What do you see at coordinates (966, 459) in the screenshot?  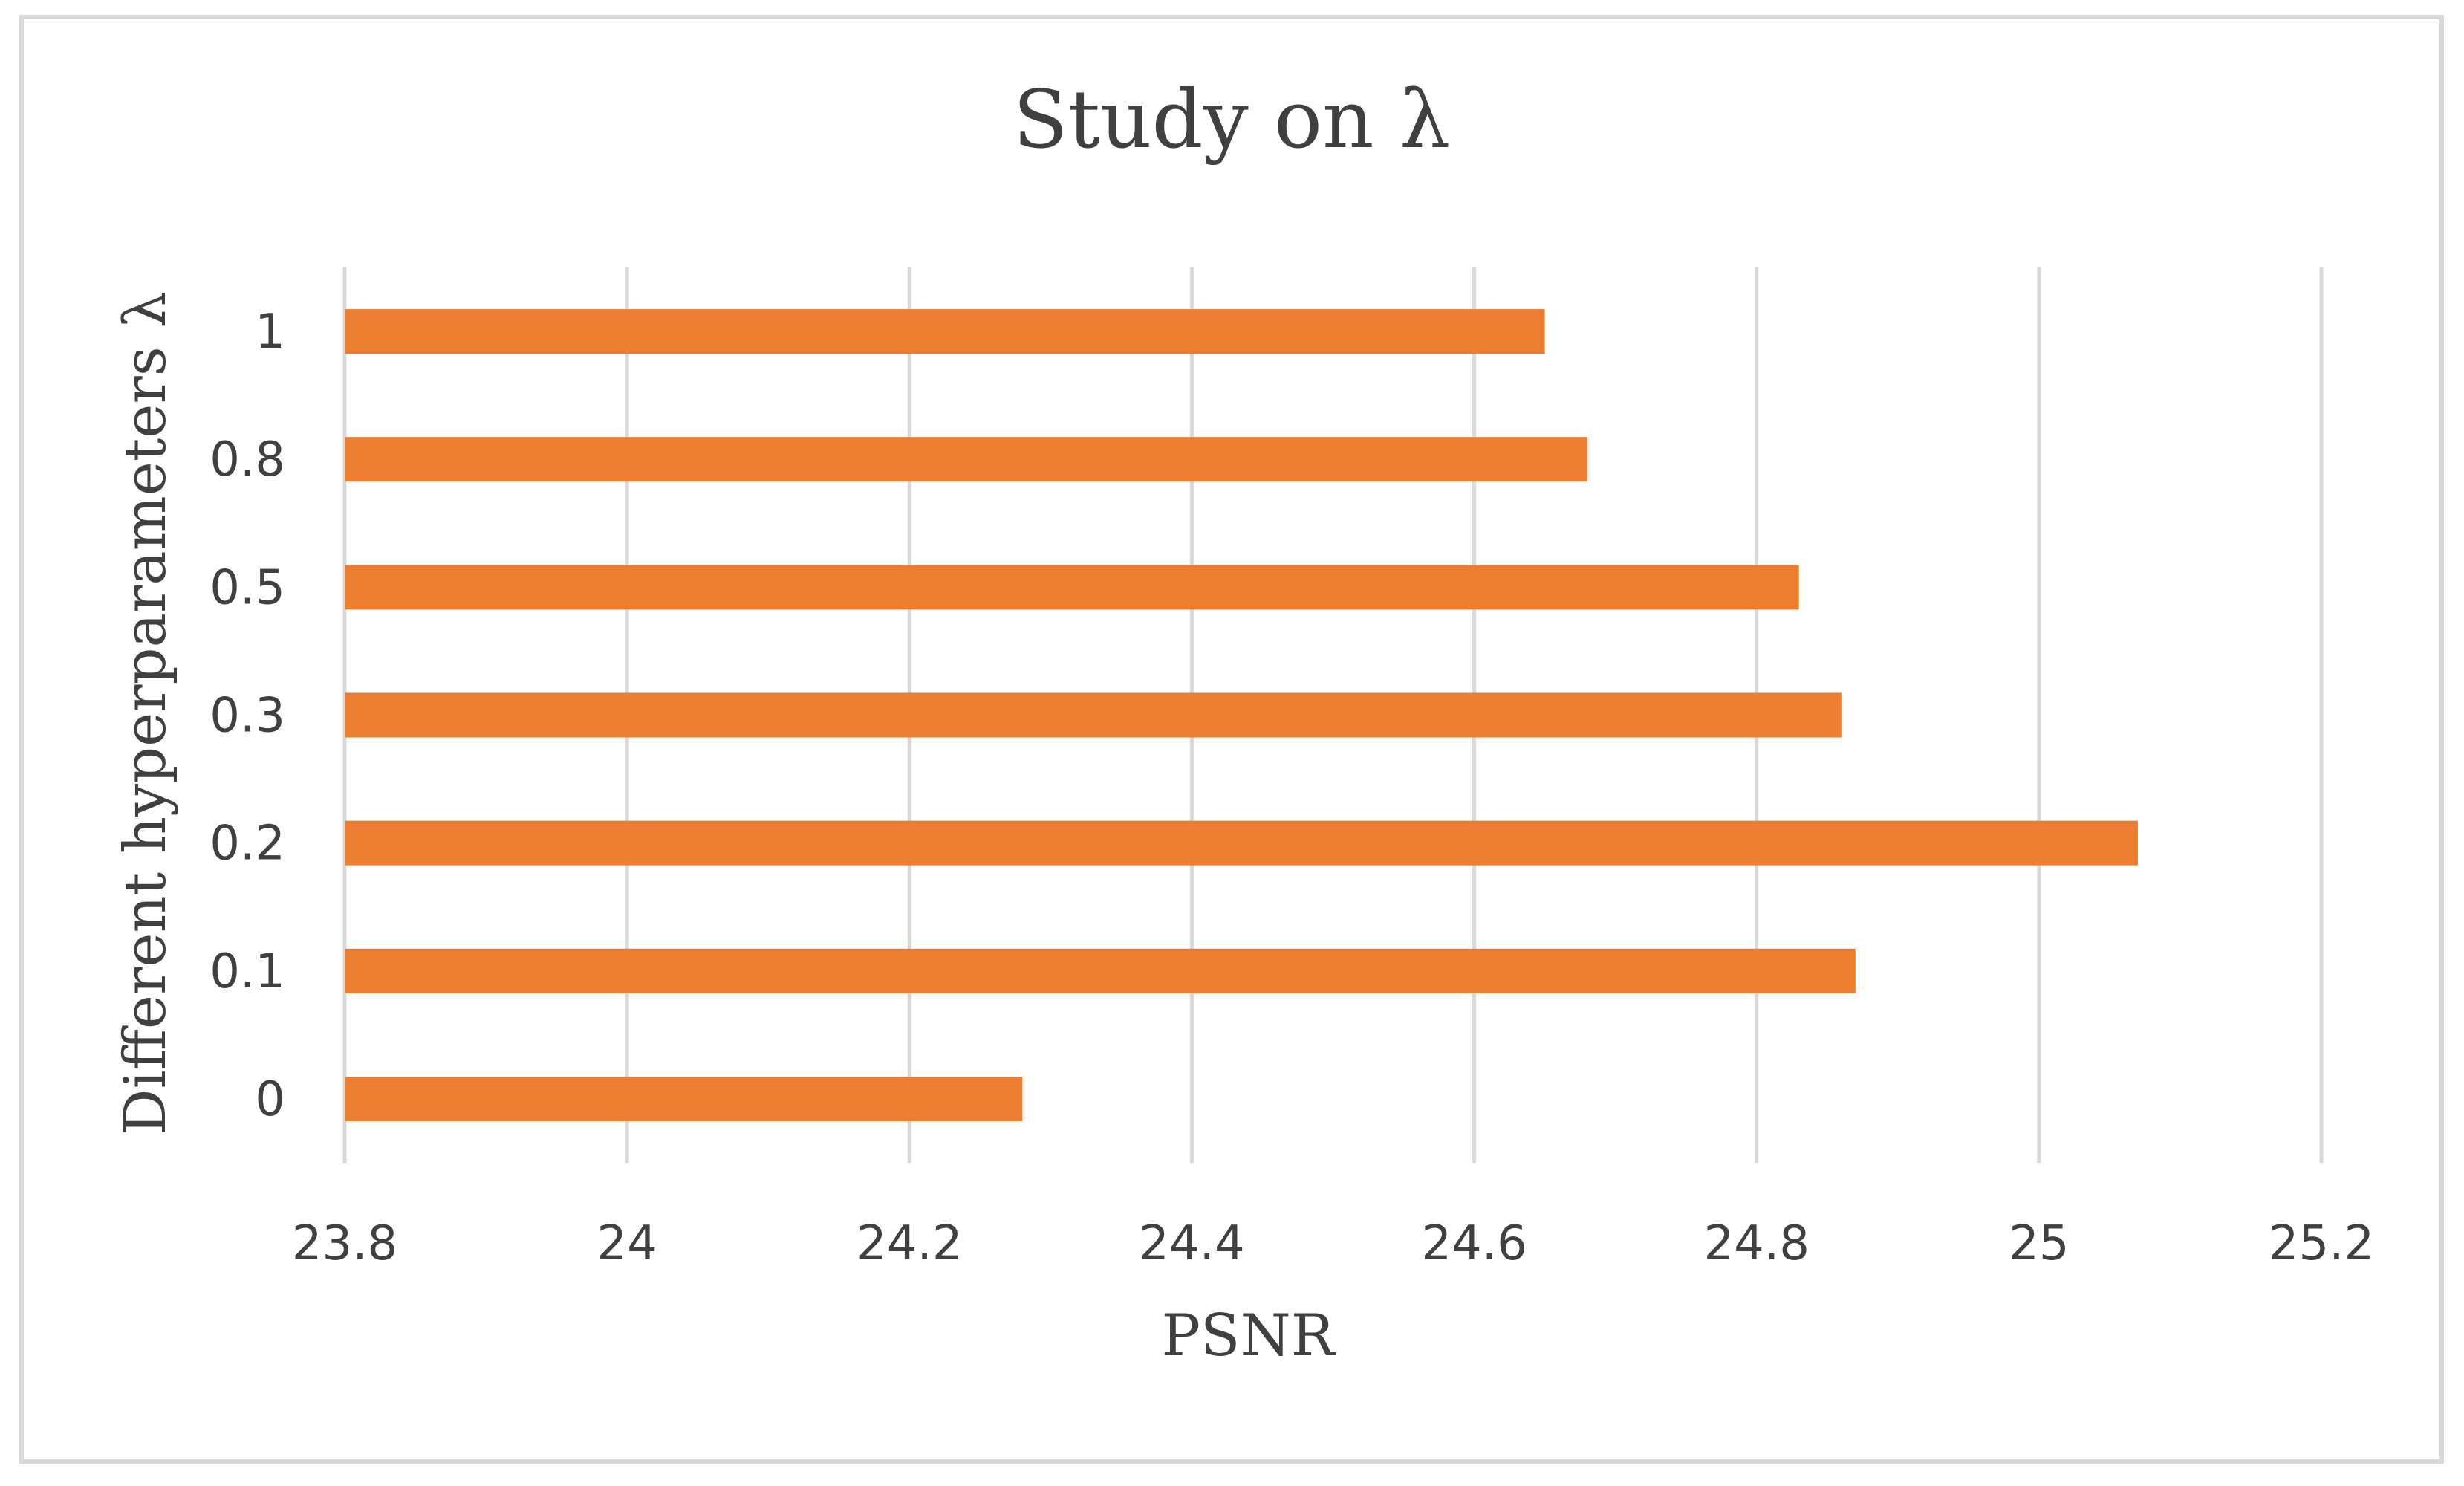 I see `bar-0.8` at bounding box center [966, 459].